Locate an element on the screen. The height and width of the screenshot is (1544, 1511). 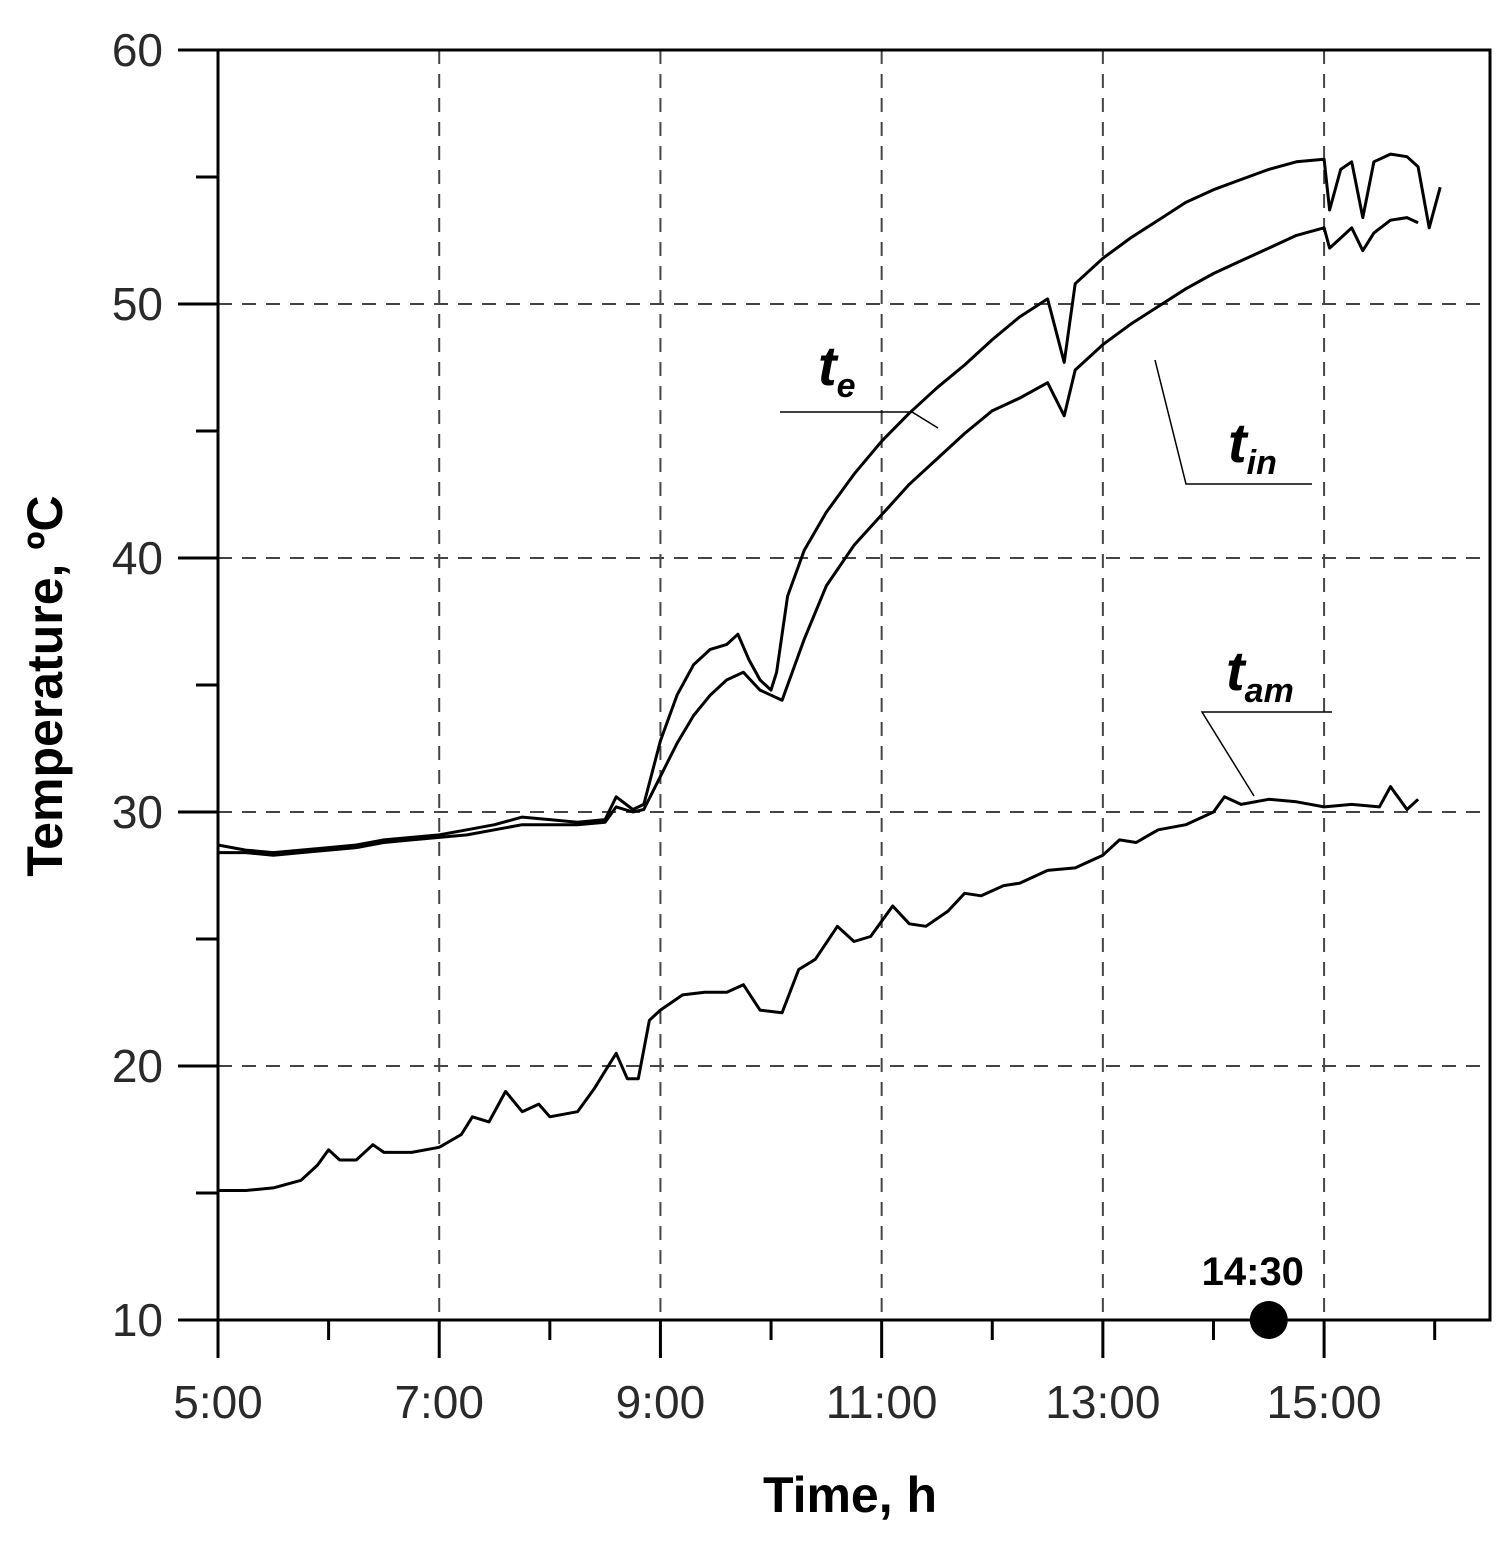
x-tick-label: 9:00 is located at coordinates (661, 1402).